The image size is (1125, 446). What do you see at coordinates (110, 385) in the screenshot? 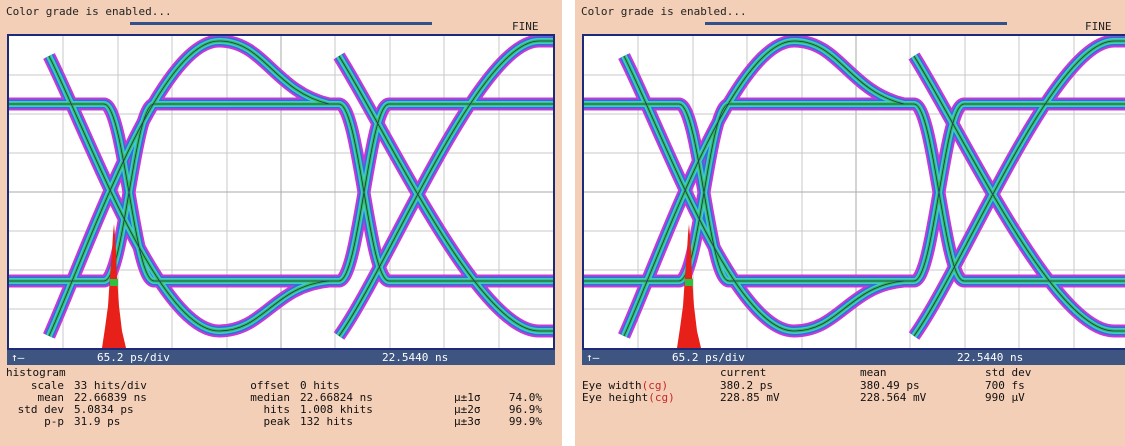
I see `scale-value: 33 hits/div` at bounding box center [110, 385].